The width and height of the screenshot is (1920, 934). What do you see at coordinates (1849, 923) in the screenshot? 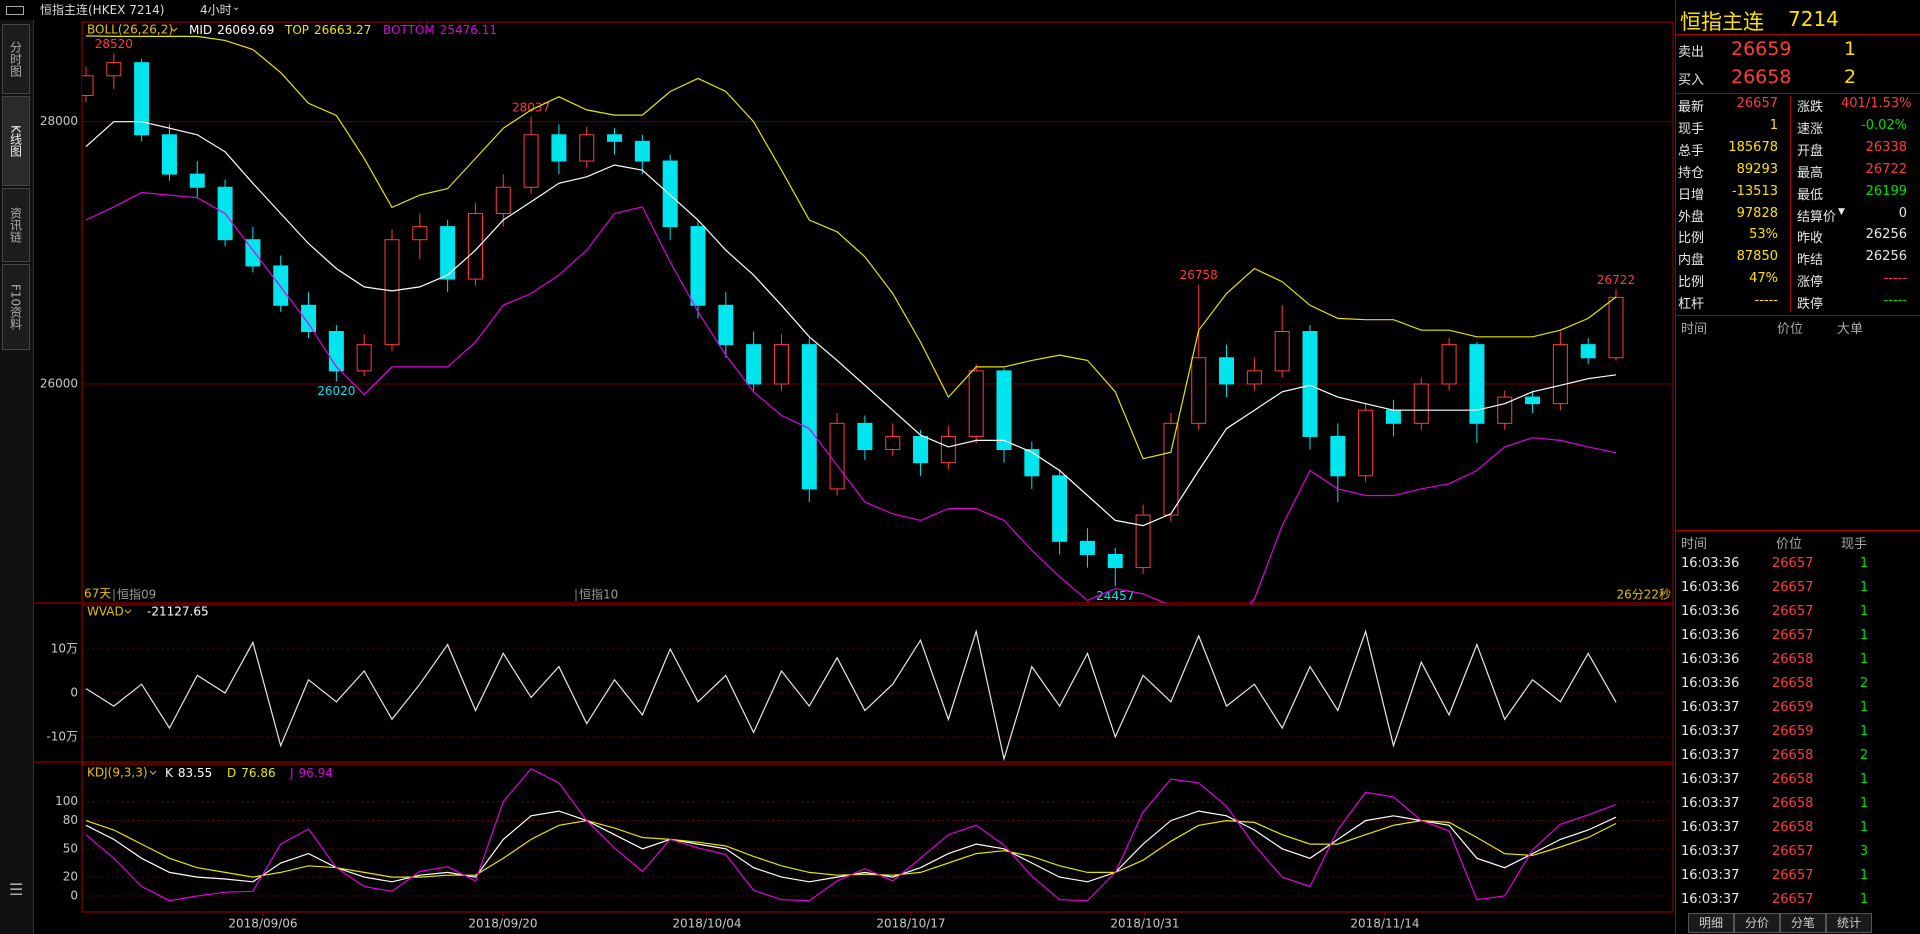
I see `panel-tab: 统计` at bounding box center [1849, 923].